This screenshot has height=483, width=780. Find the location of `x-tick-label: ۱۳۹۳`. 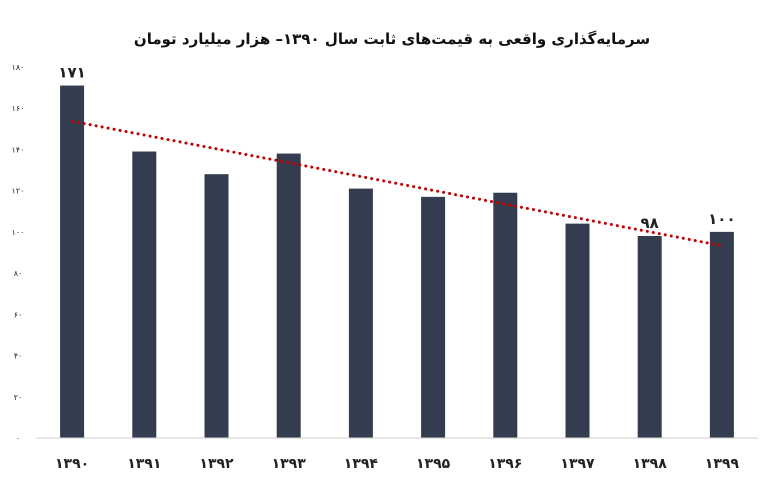

x-tick-label: ۱۳۹۳ is located at coordinates (289, 464).